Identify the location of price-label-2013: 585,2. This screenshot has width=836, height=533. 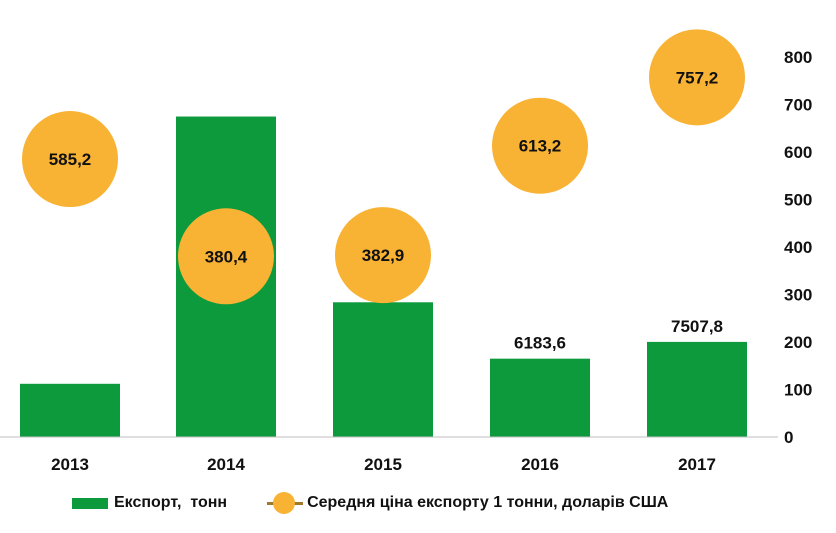
(70, 159).